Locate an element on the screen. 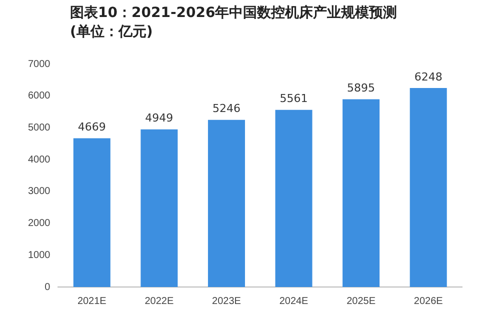 The width and height of the screenshot is (482, 331). x-tick-label: 2021E is located at coordinates (92, 301).